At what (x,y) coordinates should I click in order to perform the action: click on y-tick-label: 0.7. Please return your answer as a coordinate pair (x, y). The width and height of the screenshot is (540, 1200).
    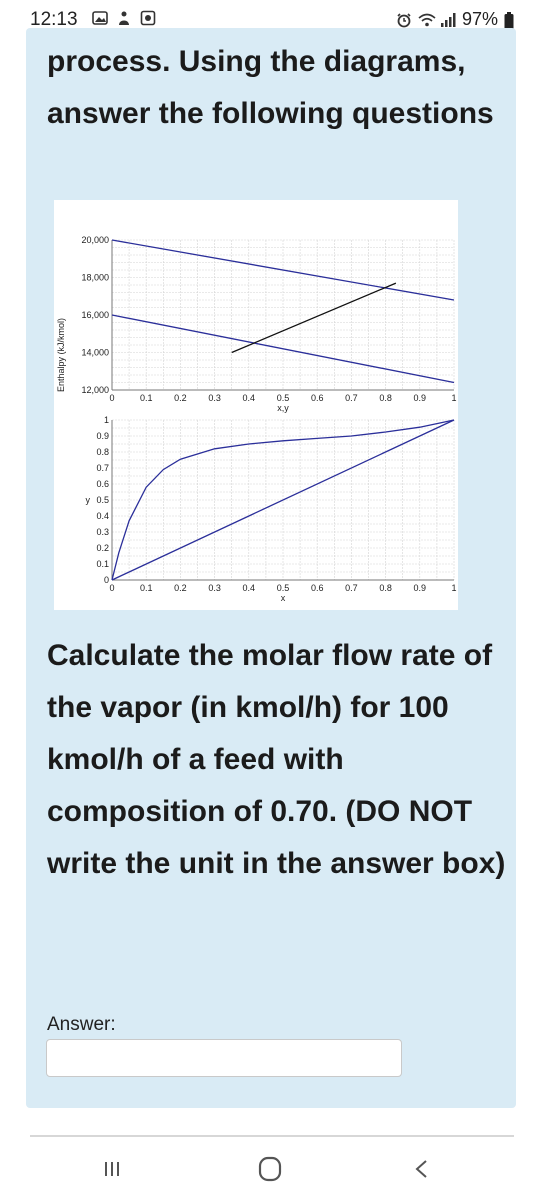
    Looking at the image, I should click on (102, 468).